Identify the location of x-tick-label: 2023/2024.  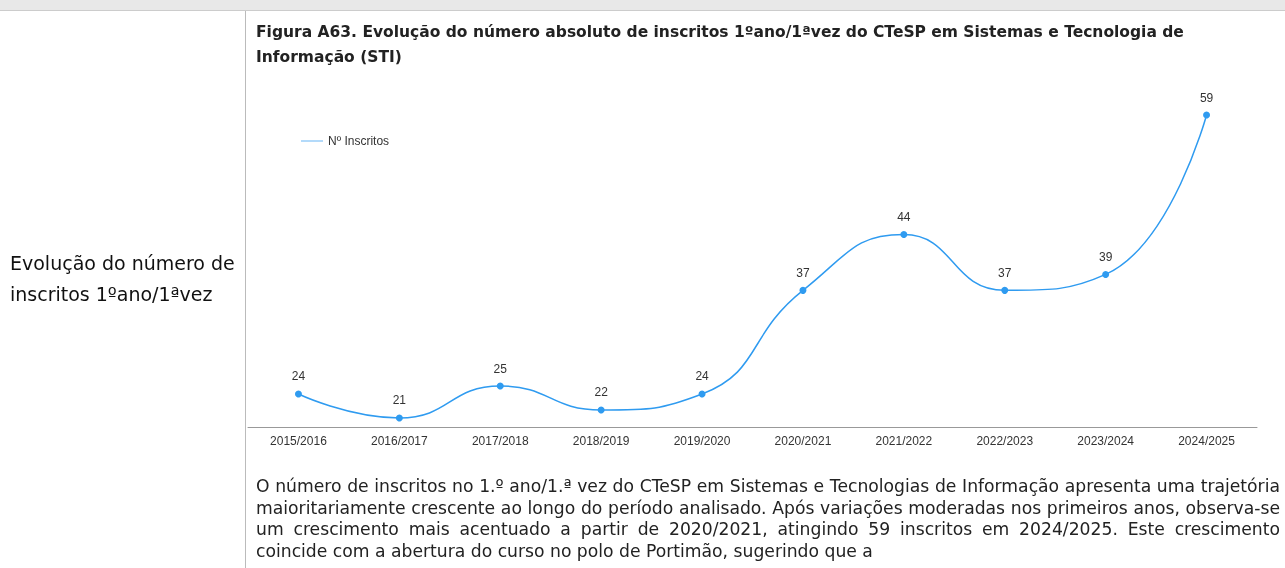
(1106, 441).